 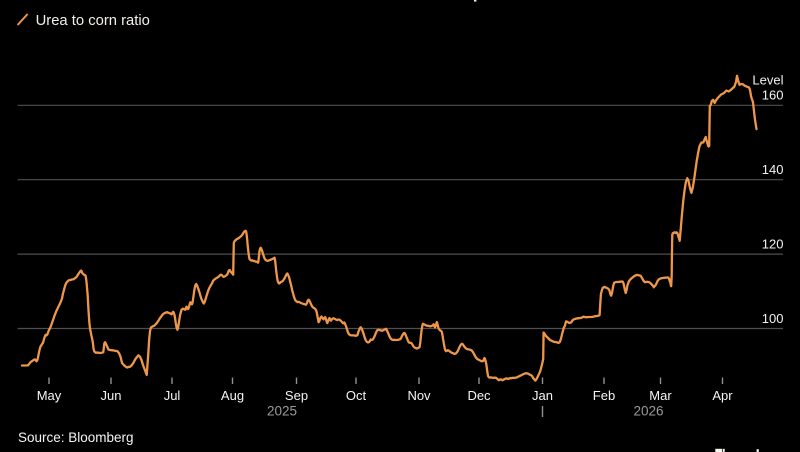 What do you see at coordinates (356, 395) in the screenshot?
I see `svg-text: Oct` at bounding box center [356, 395].